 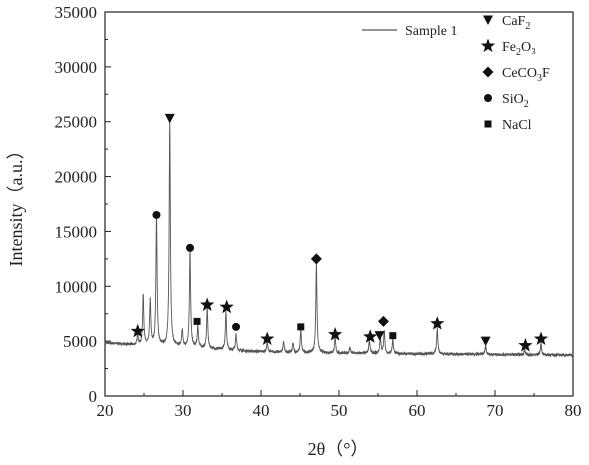 I want to click on x-tick-label: 70, so click(x=495, y=410).